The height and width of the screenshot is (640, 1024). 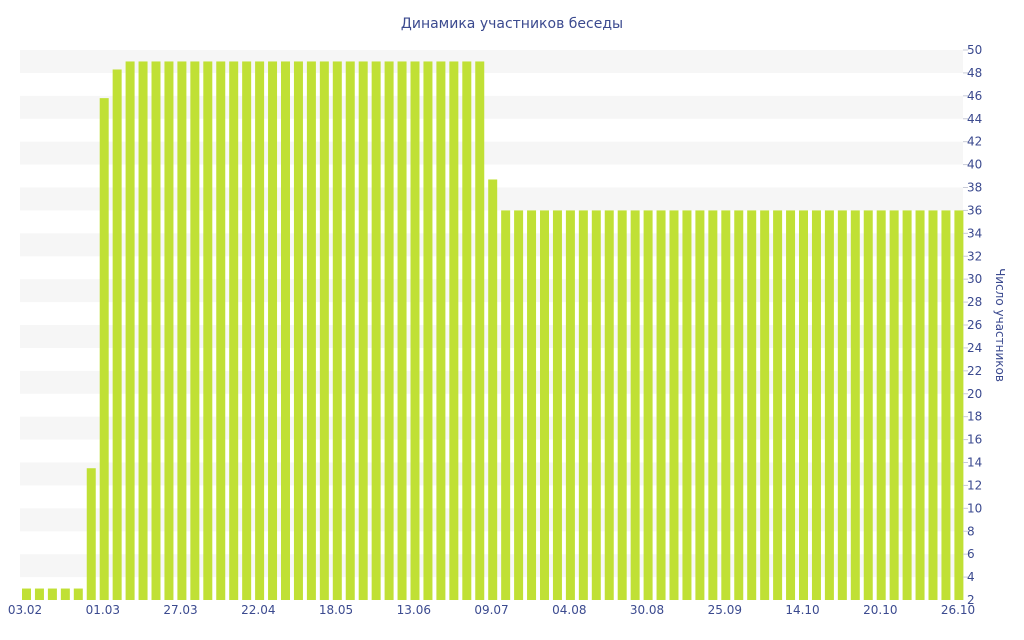 I want to click on y-tick-label: 28, so click(x=974, y=302).